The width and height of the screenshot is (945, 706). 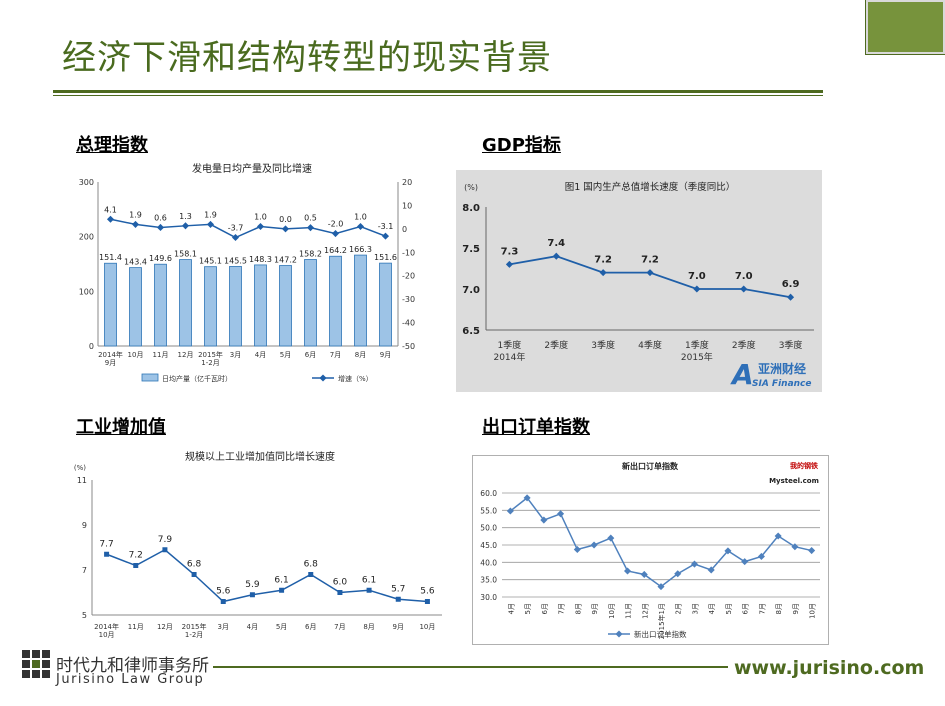 What do you see at coordinates (355, 378) in the screenshot?
I see `legend-label: 增速（%）` at bounding box center [355, 378].